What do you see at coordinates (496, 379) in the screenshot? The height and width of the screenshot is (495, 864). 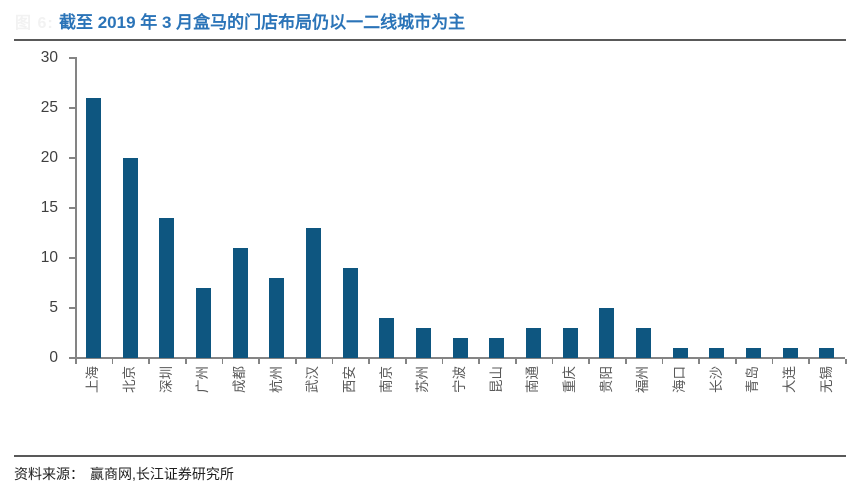 I see `x-axis-label: 昆山` at bounding box center [496, 379].